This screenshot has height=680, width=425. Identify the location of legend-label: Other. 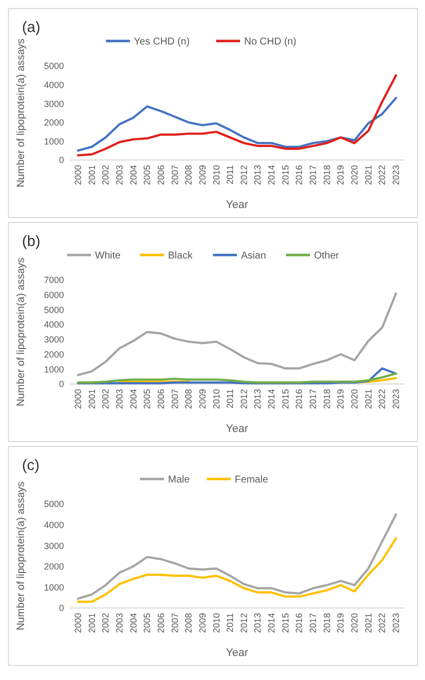
(327, 256).